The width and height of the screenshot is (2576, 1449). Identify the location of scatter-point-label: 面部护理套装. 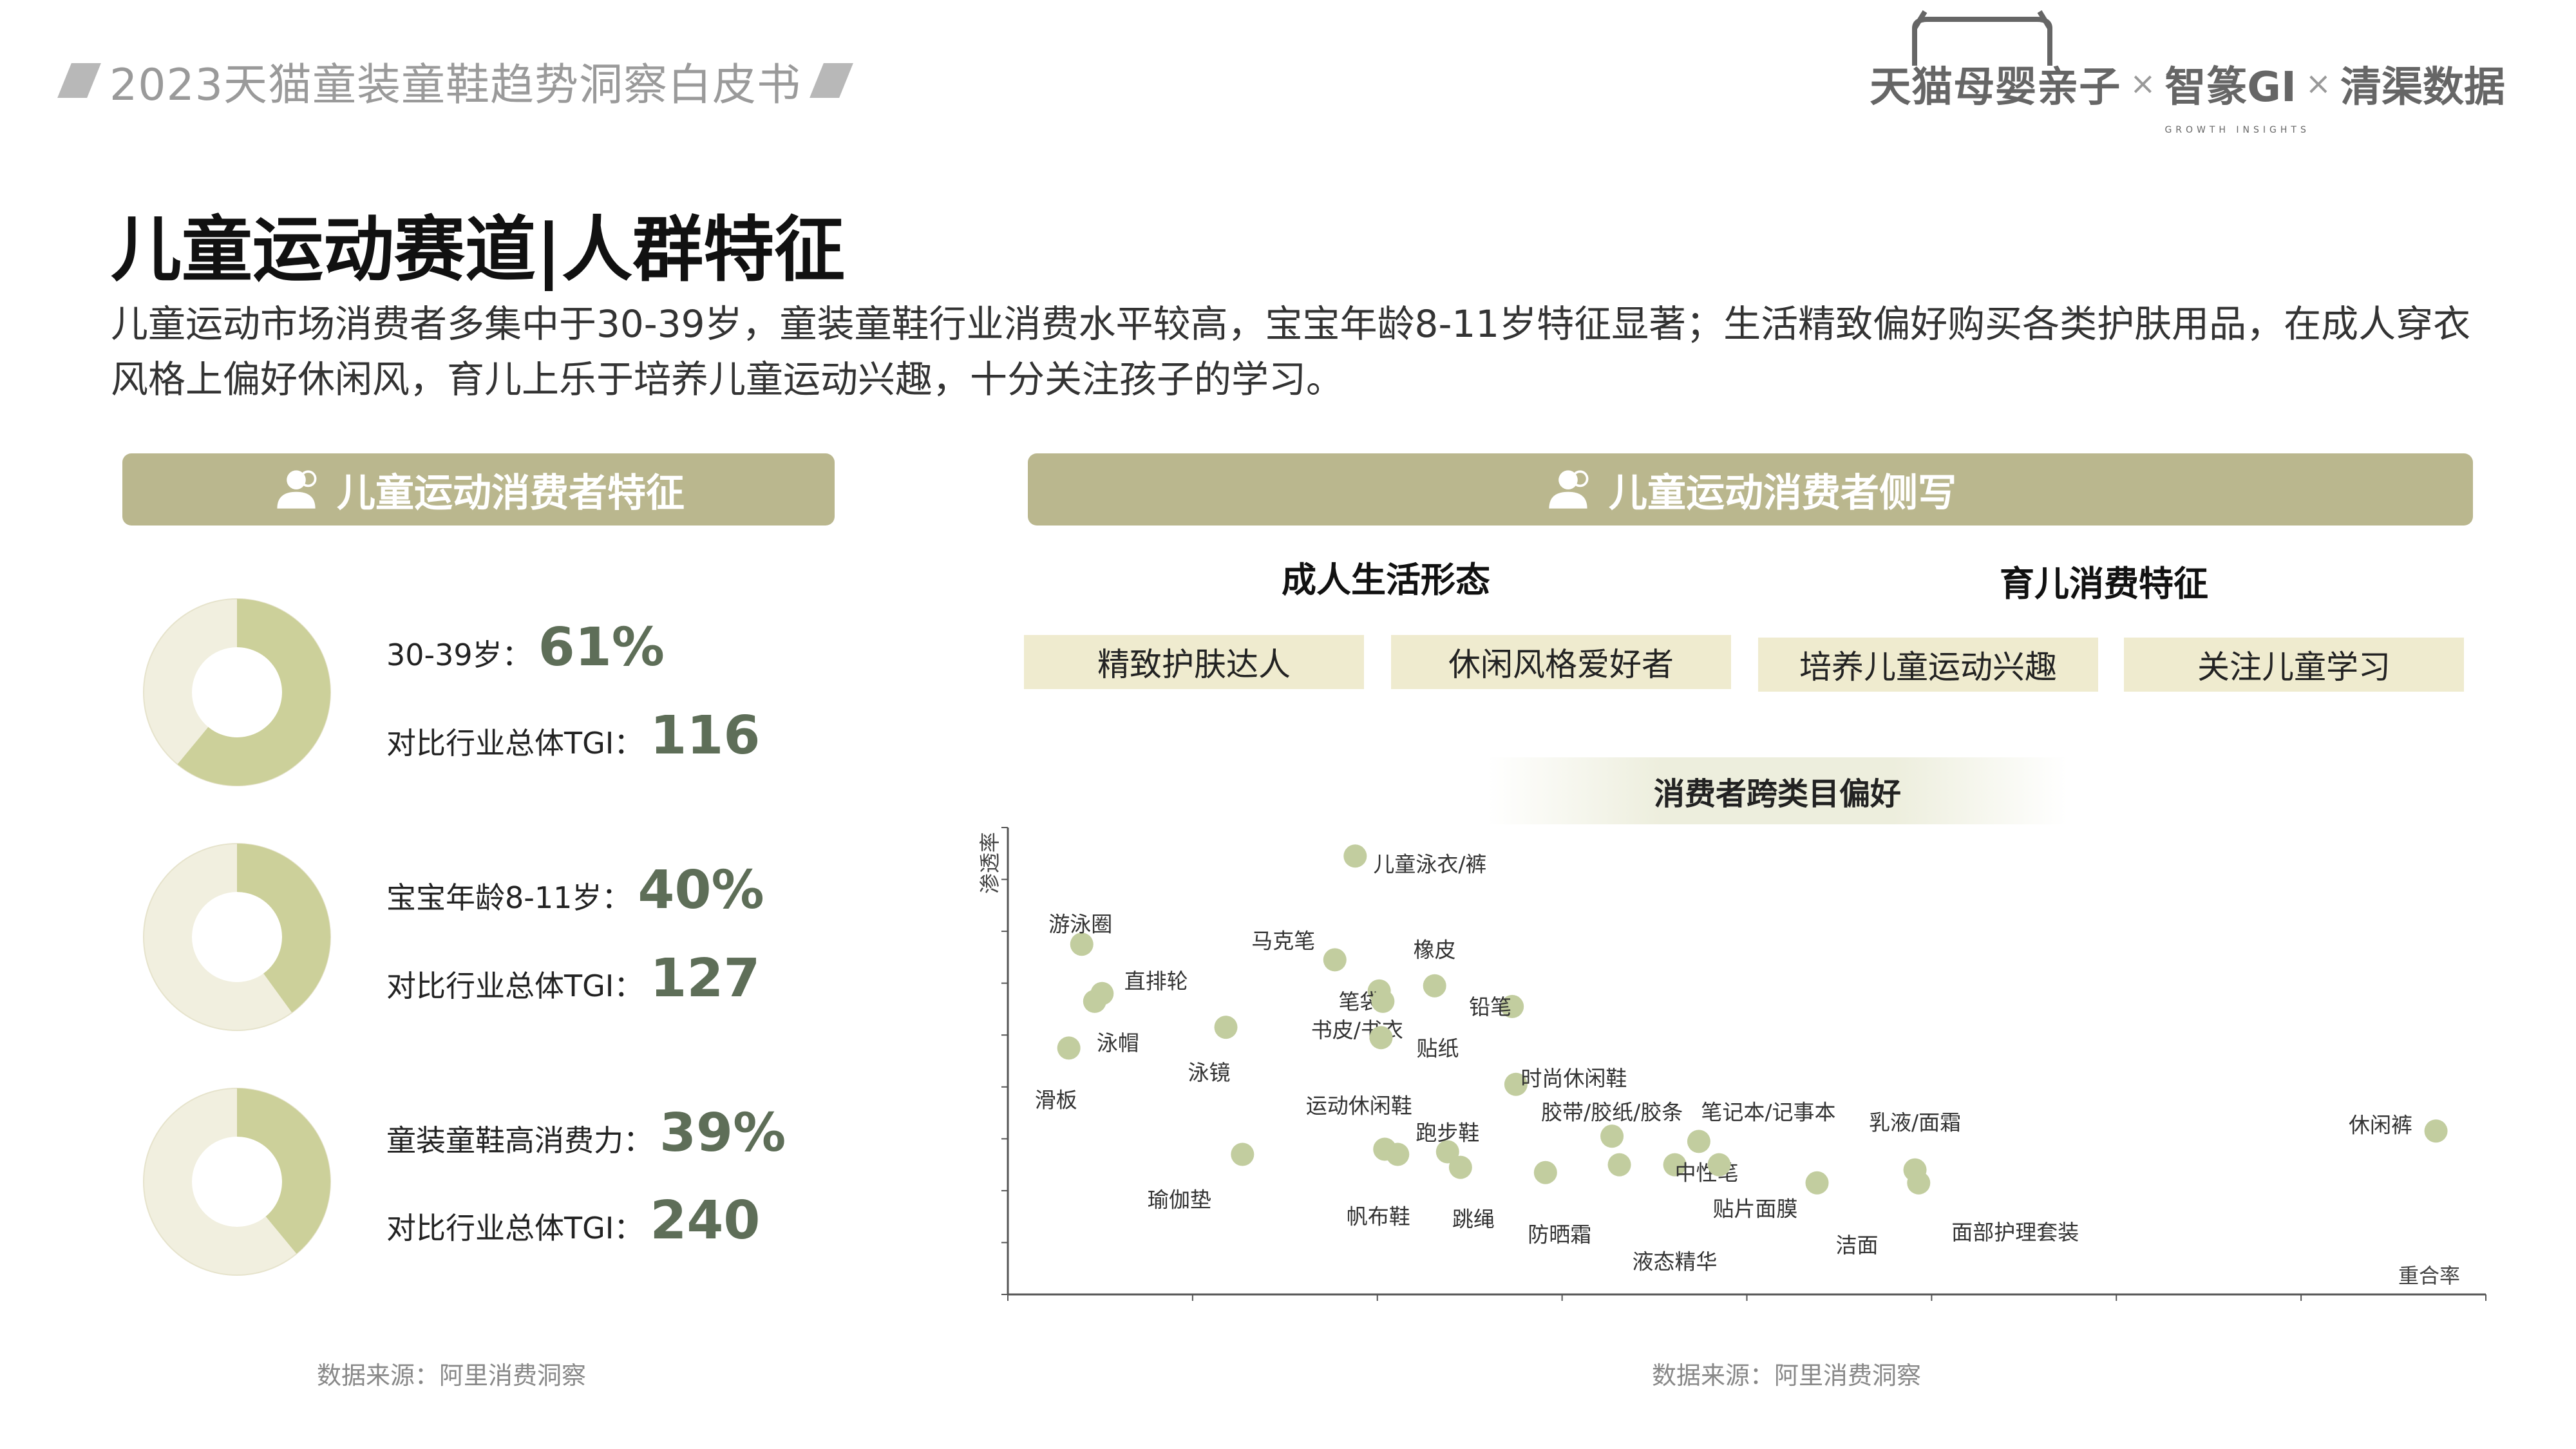
(2015, 1232).